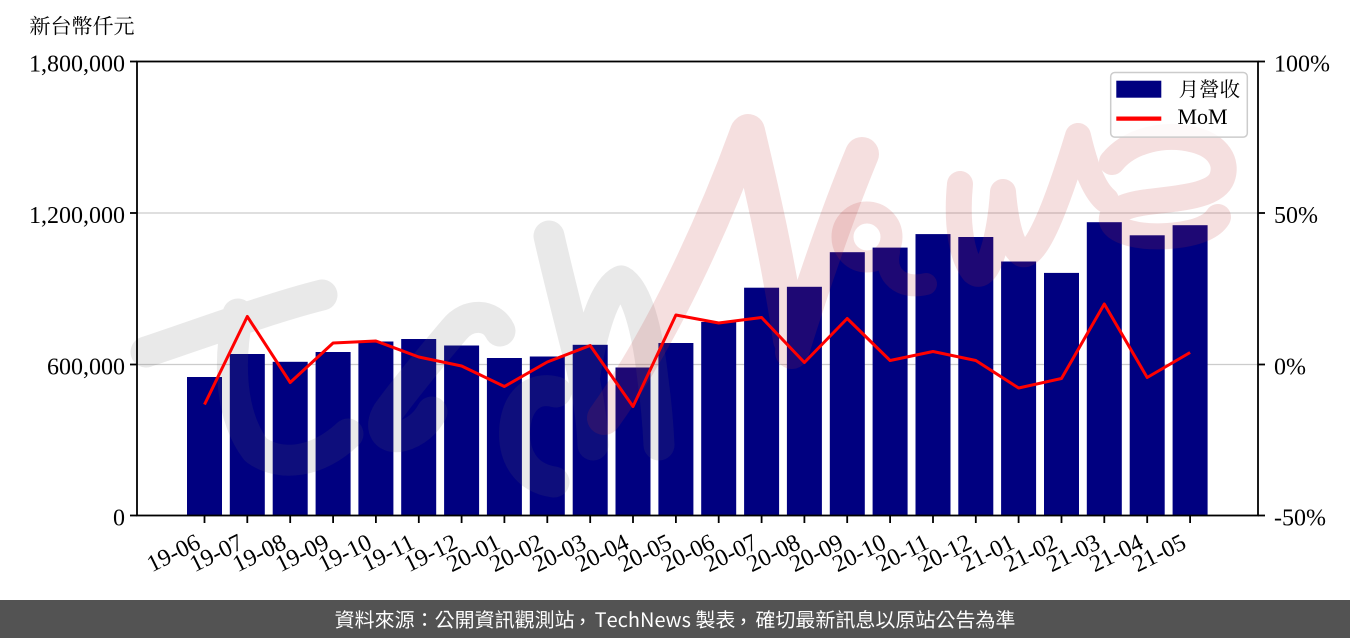  Describe the element at coordinates (119, 519) in the screenshot. I see `svg-text: 0` at that location.